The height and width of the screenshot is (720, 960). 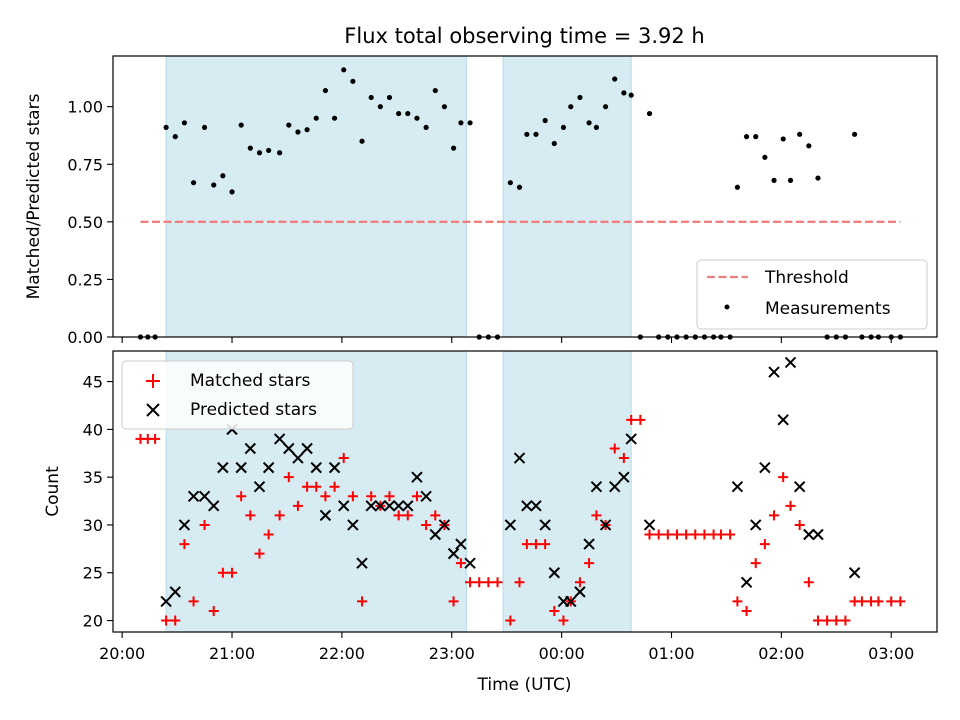 What do you see at coordinates (253, 410) in the screenshot?
I see `predicted-legend-label: Predicted stars` at bounding box center [253, 410].